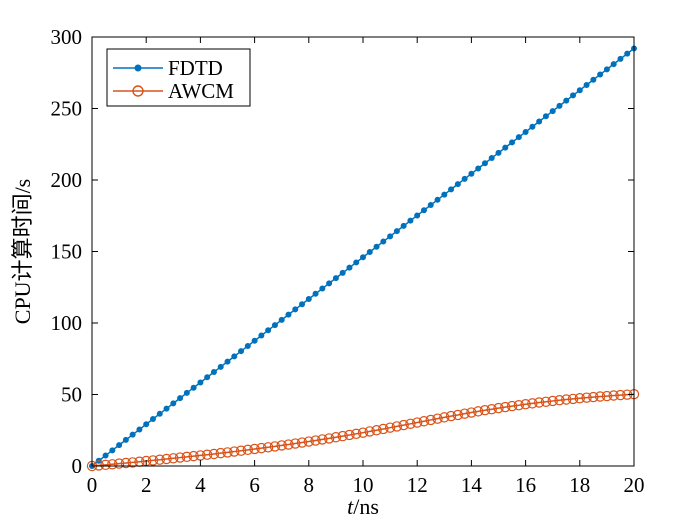 The image size is (700, 524). Describe the element at coordinates (201, 91) in the screenshot. I see `legend-label-awcm: AWCM` at that location.